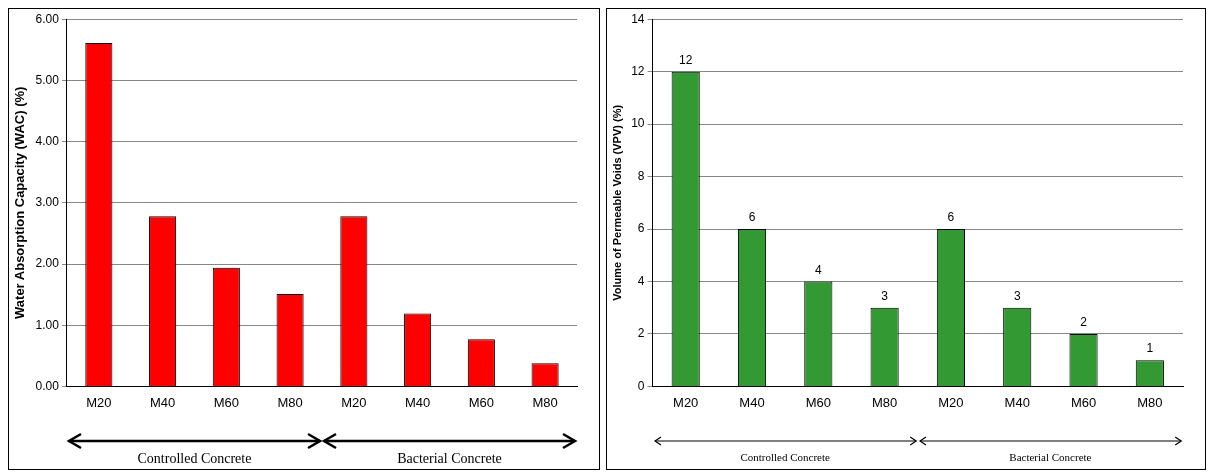 This screenshot has height=472, width=1215. What do you see at coordinates (47, 324) in the screenshot?
I see `y-tick-label: 1.00` at bounding box center [47, 324].